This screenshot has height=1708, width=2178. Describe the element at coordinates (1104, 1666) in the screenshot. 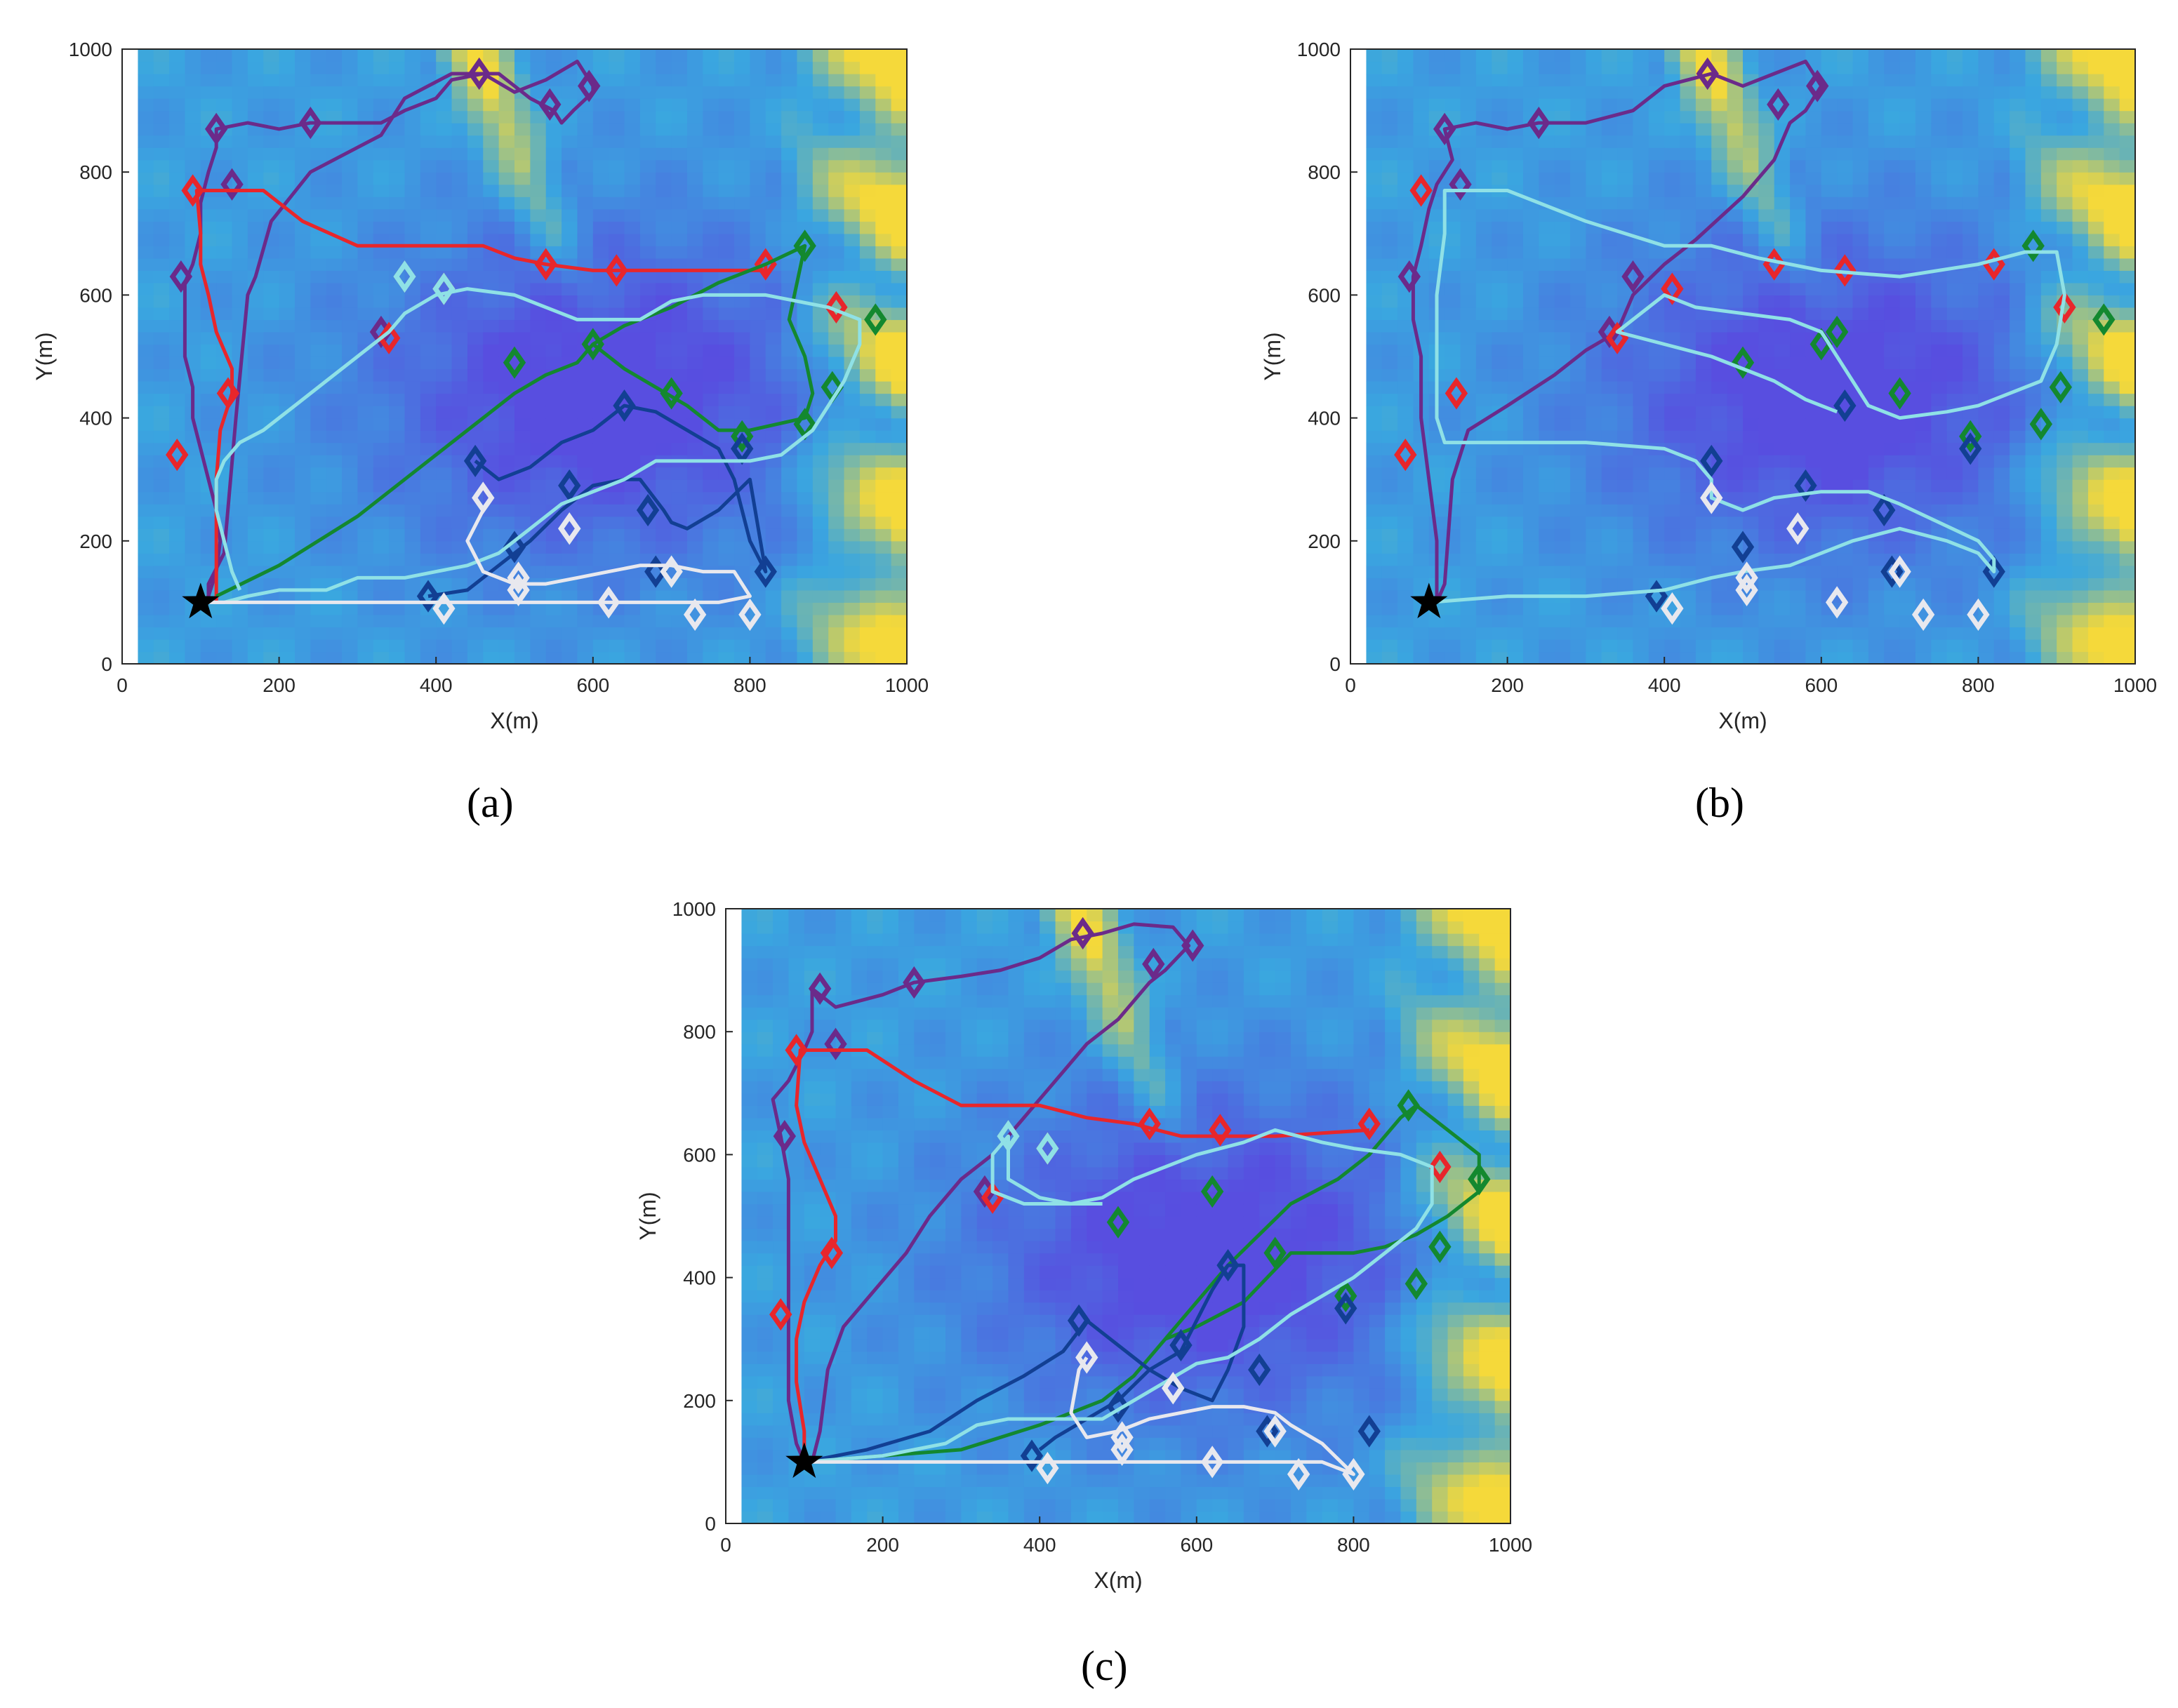

I see `caption-c: (c)` at that location.